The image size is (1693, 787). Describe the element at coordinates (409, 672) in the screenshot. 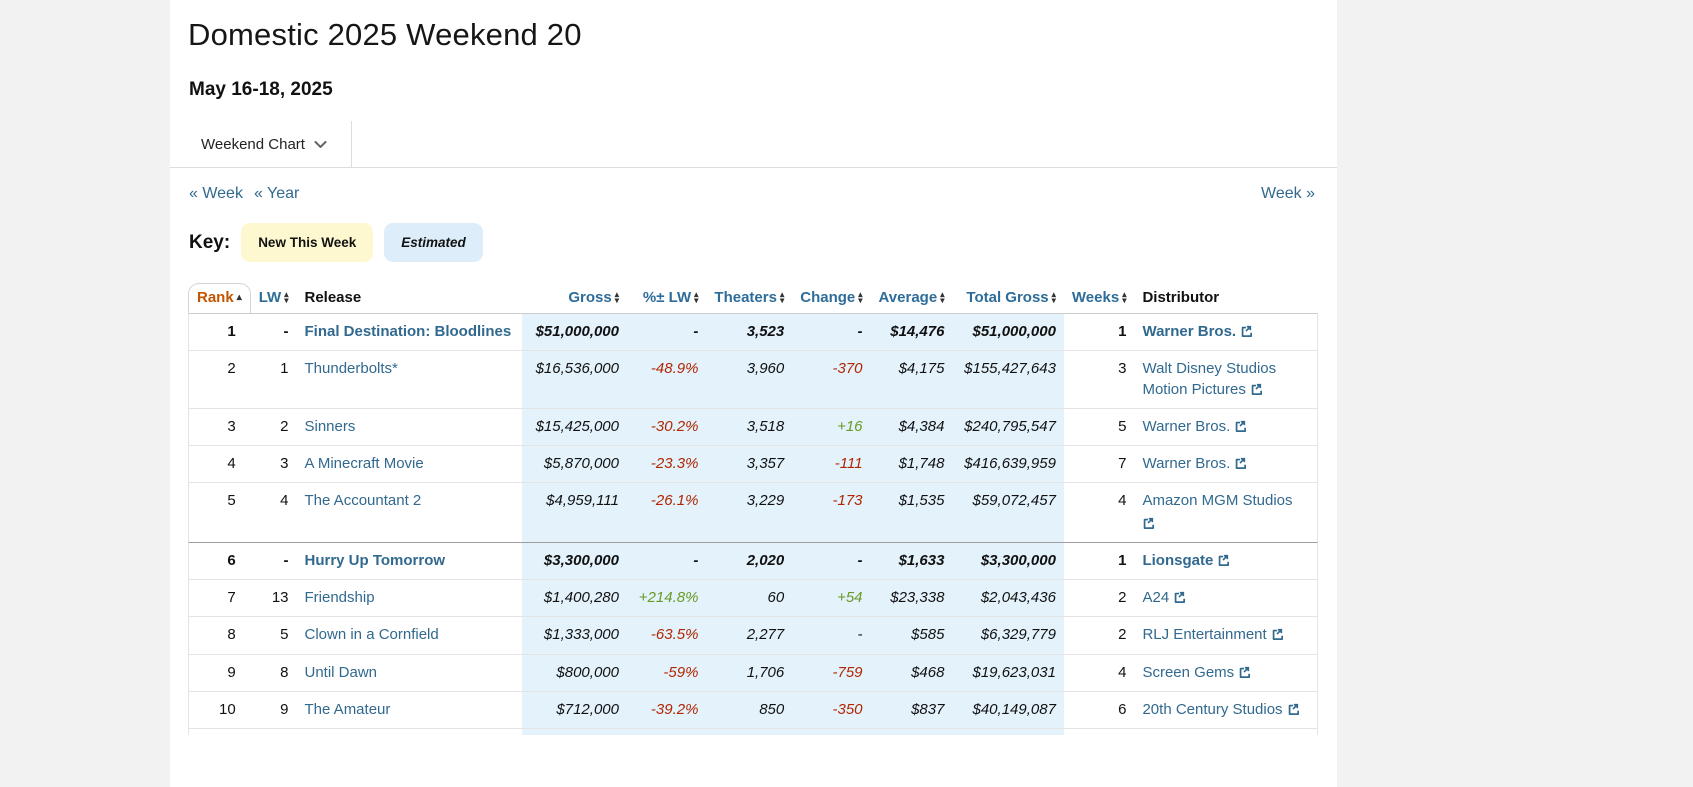

I see `release-cell: Until Dawn` at that location.